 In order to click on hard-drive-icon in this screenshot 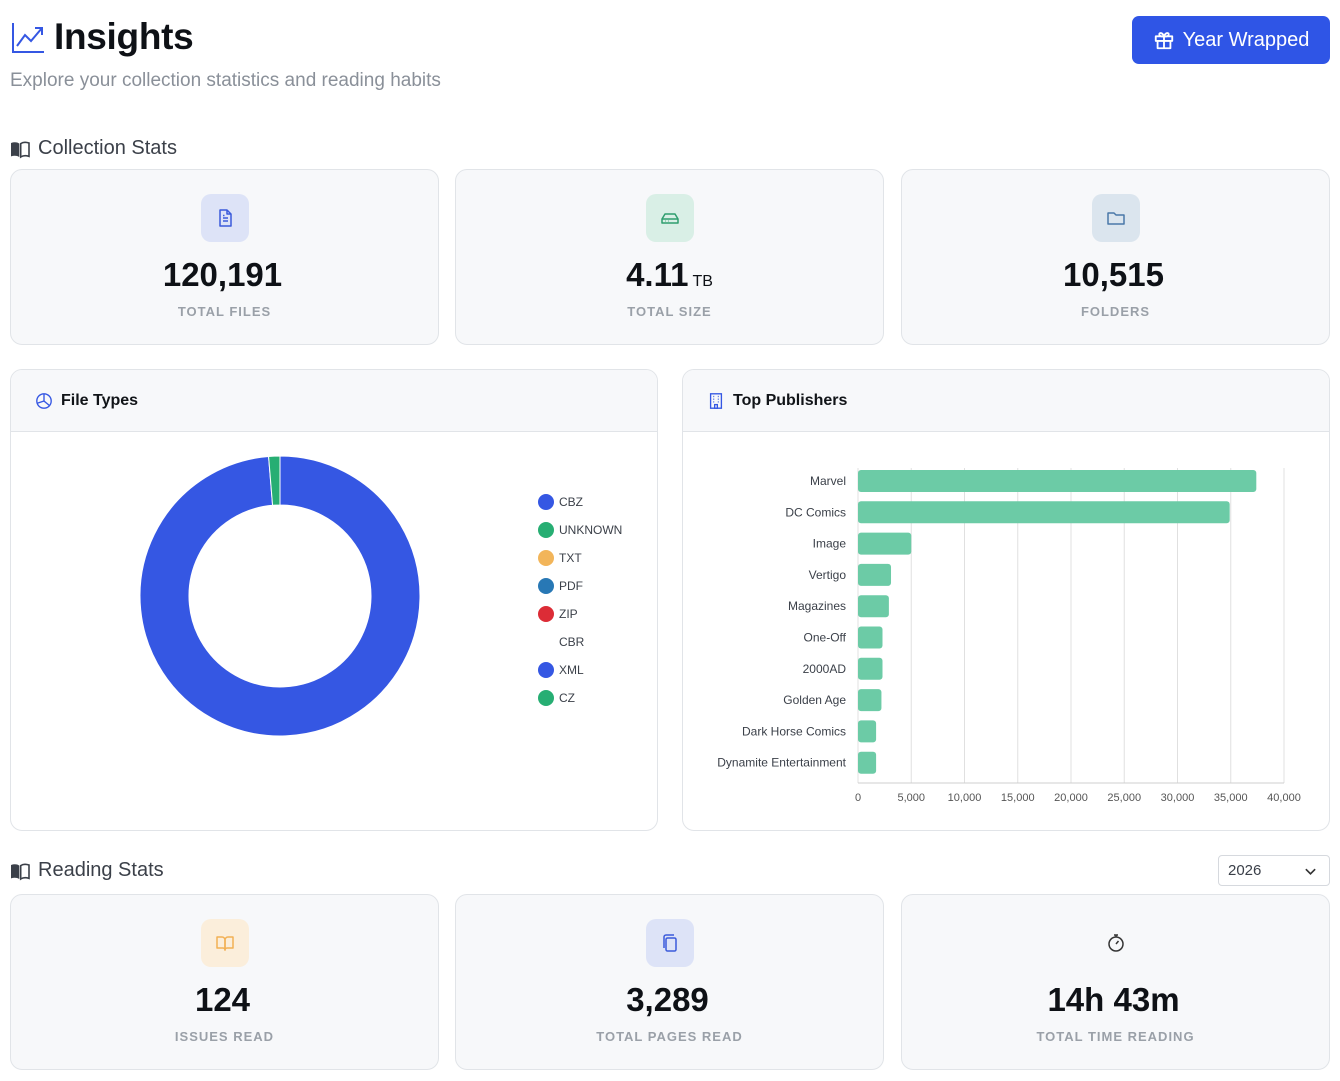, I will do `click(669, 218)`.